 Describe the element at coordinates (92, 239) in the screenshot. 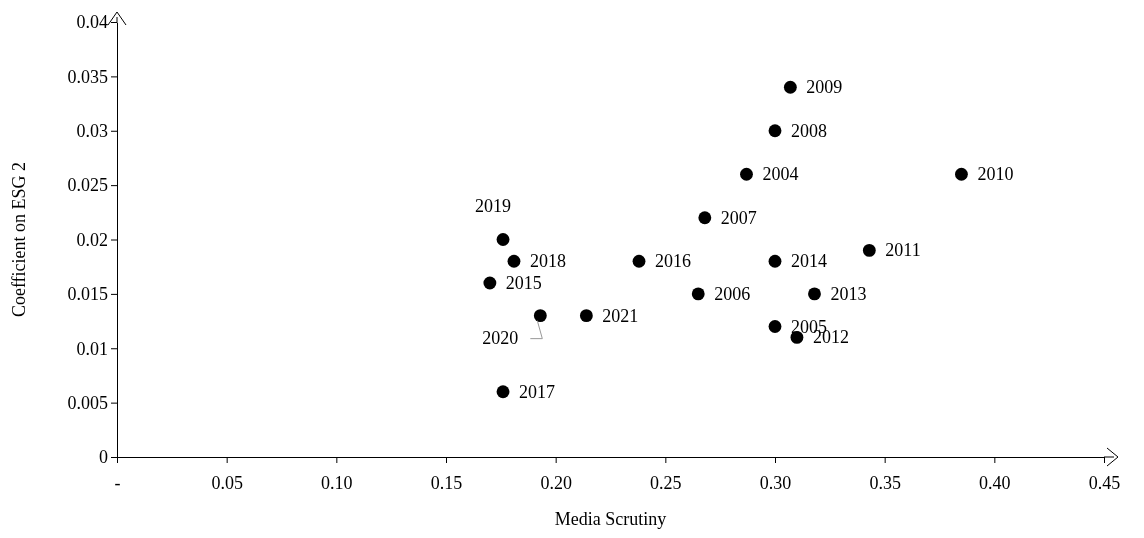

I see `y-tick-label: 0.02` at that location.